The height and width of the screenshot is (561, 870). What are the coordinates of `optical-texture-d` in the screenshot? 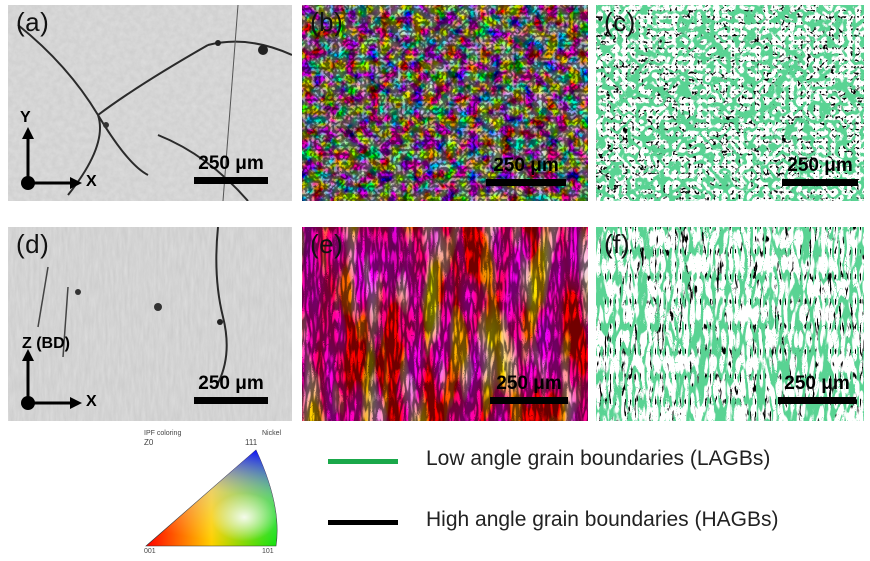 It's located at (150, 324).